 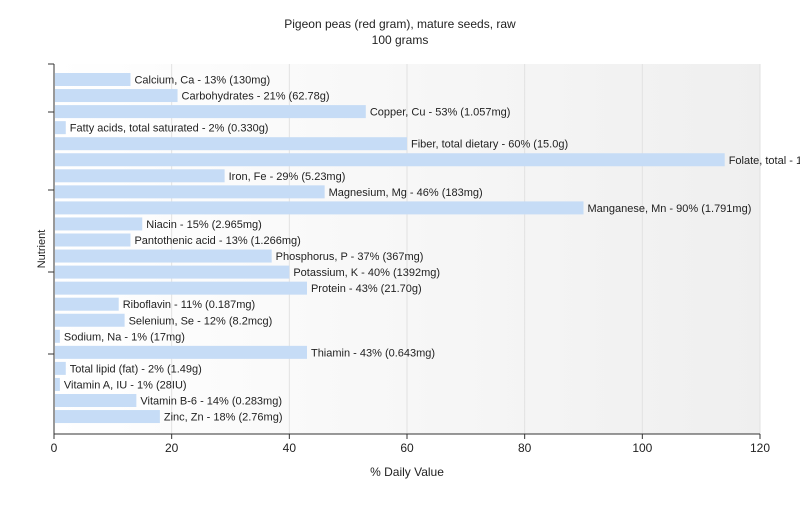 I want to click on x-tick-label: 80, so click(x=525, y=448).